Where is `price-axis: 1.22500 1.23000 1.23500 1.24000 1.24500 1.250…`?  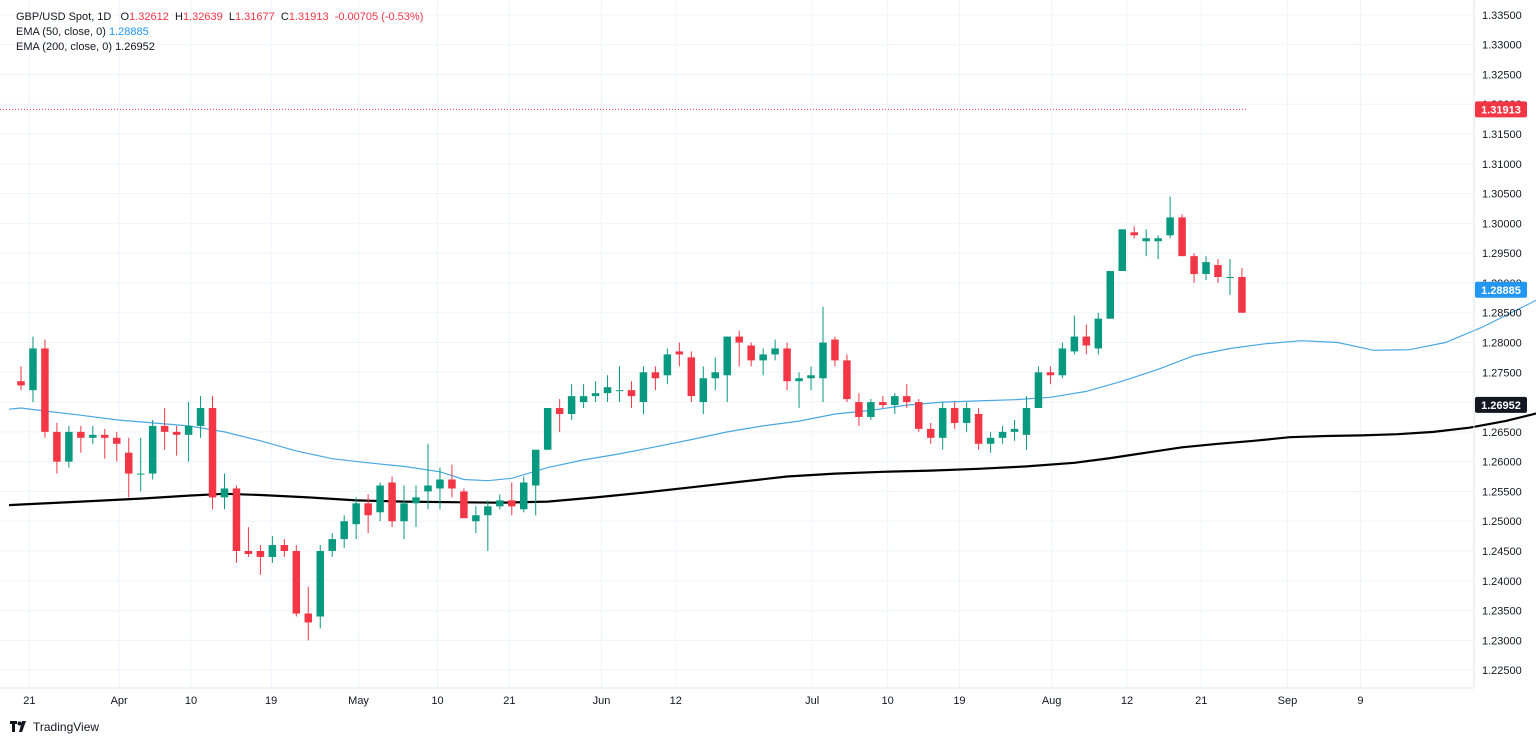
price-axis: 1.22500 1.23000 1.23500 1.24000 1.24500 1.250… is located at coordinates (1500, 344).